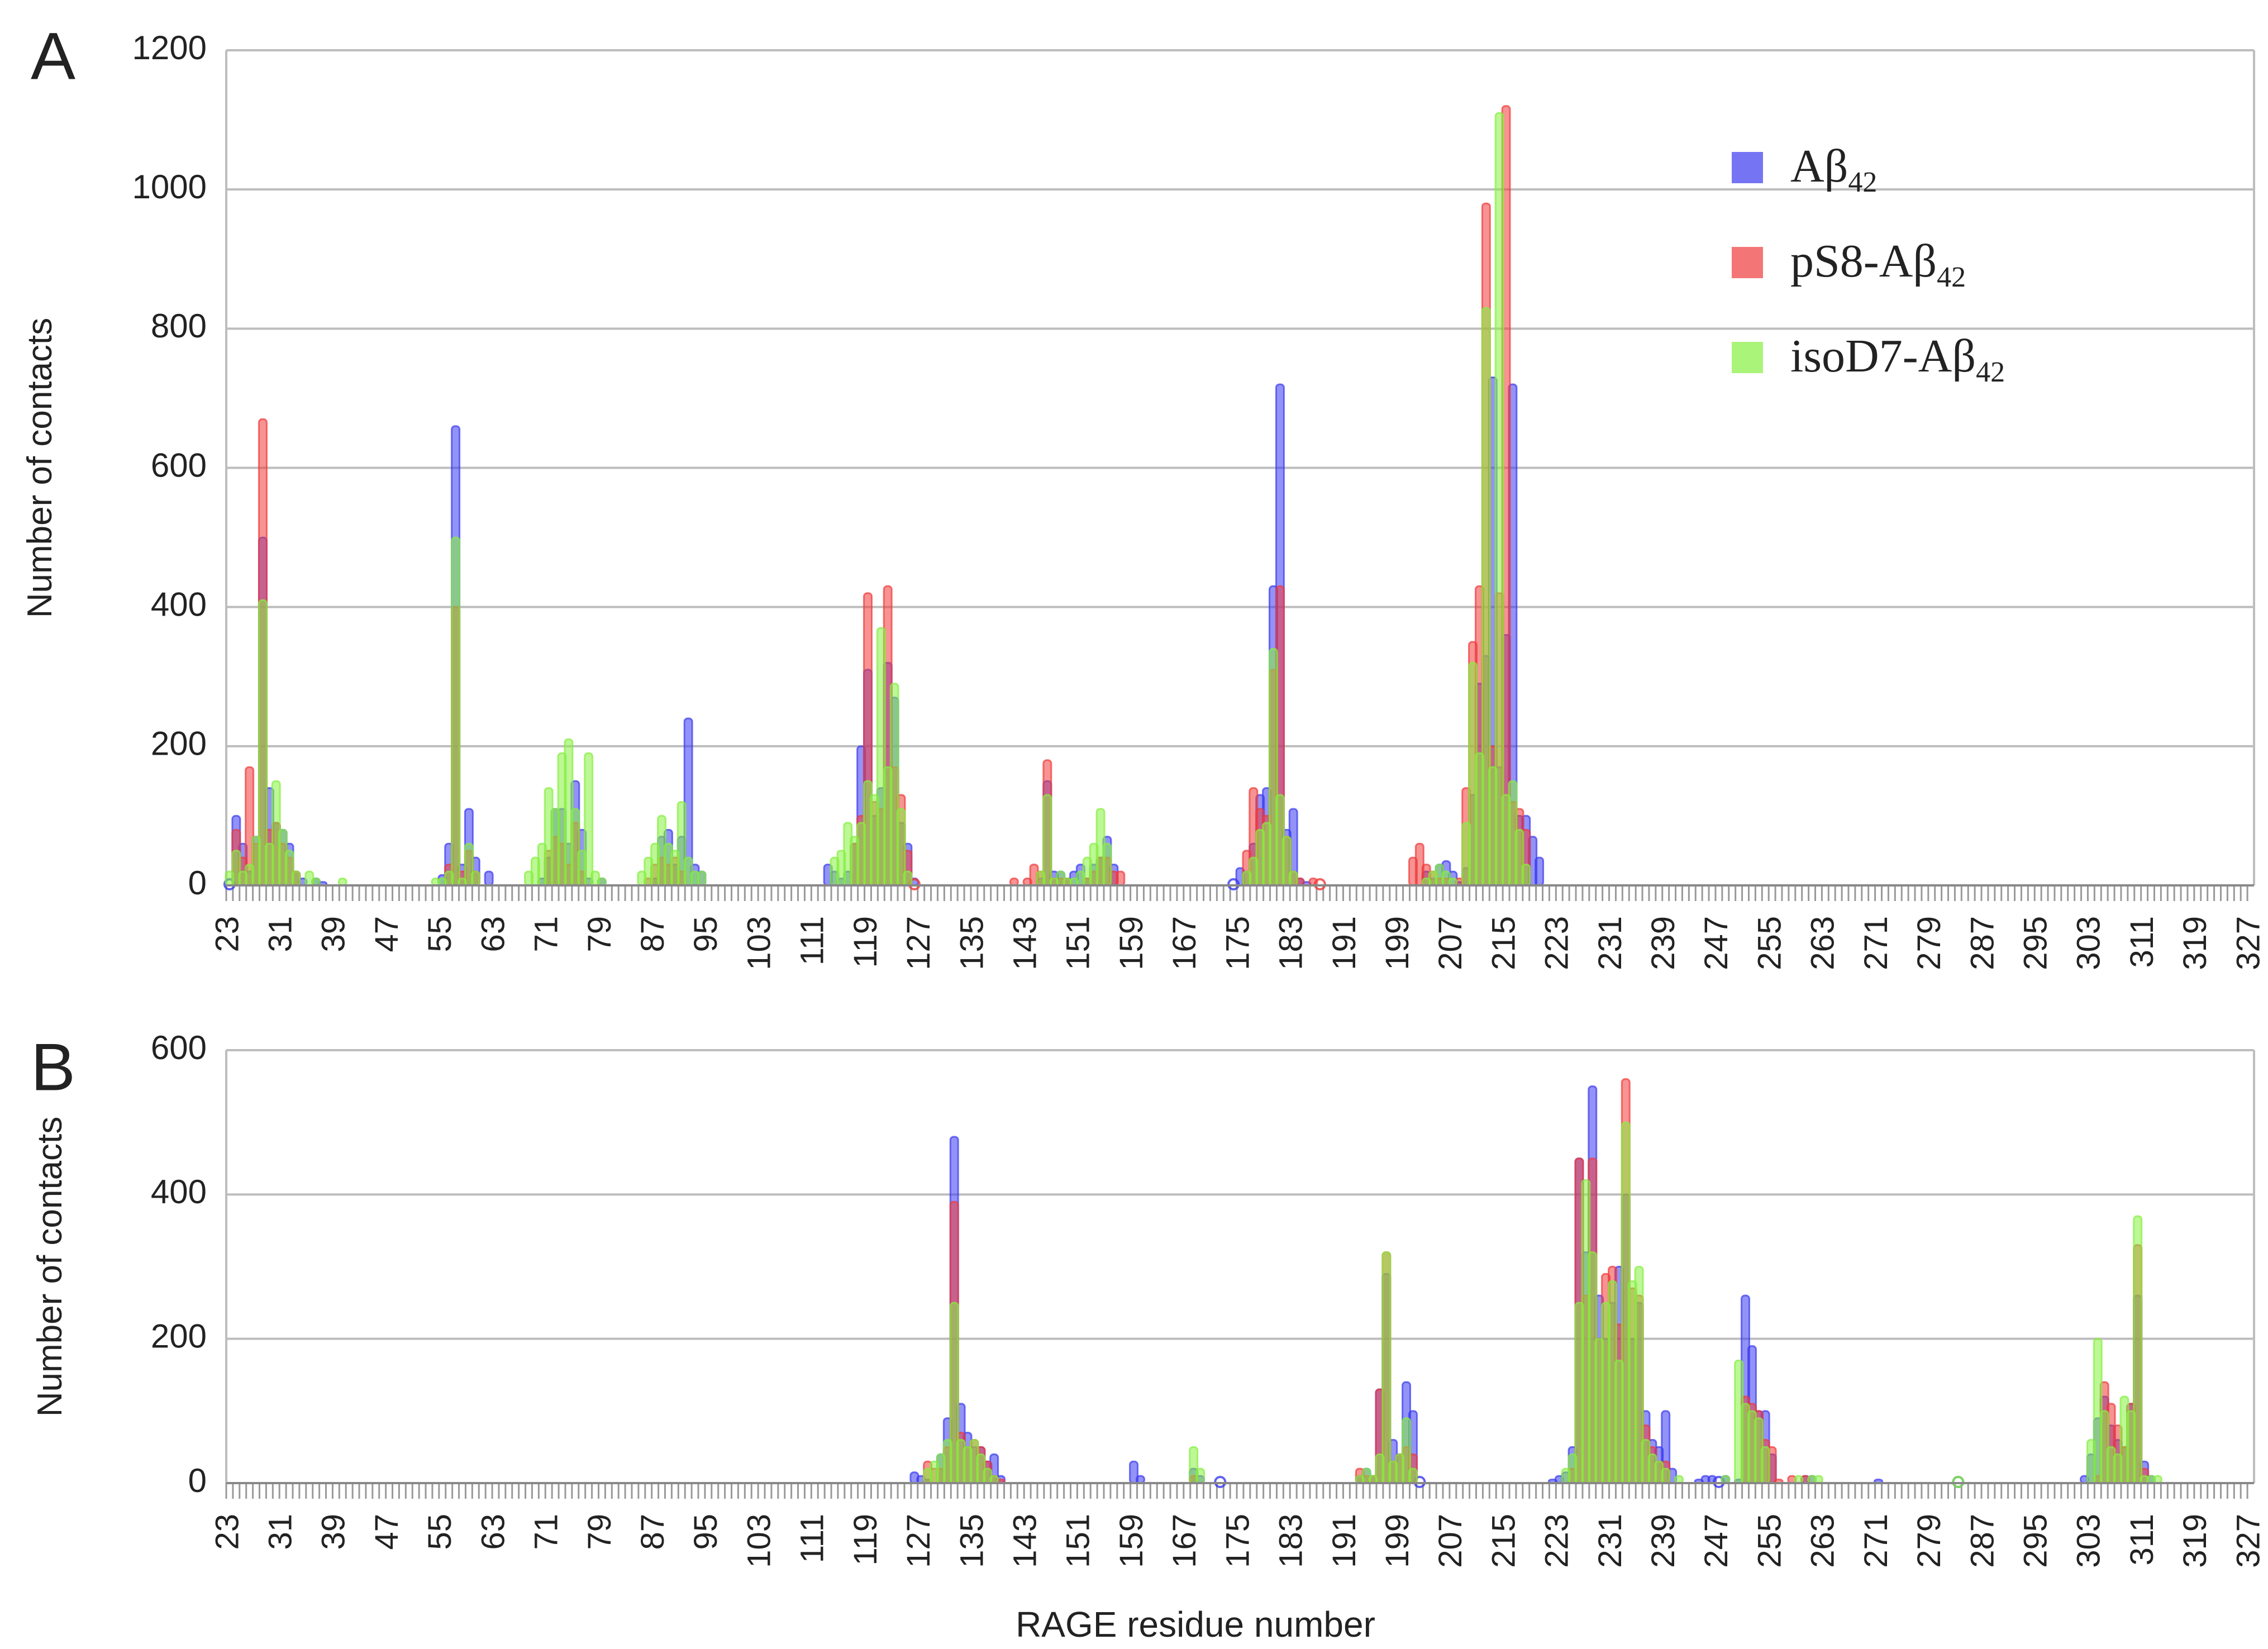  I want to click on series-Abeta42, so click(1532, 1287).